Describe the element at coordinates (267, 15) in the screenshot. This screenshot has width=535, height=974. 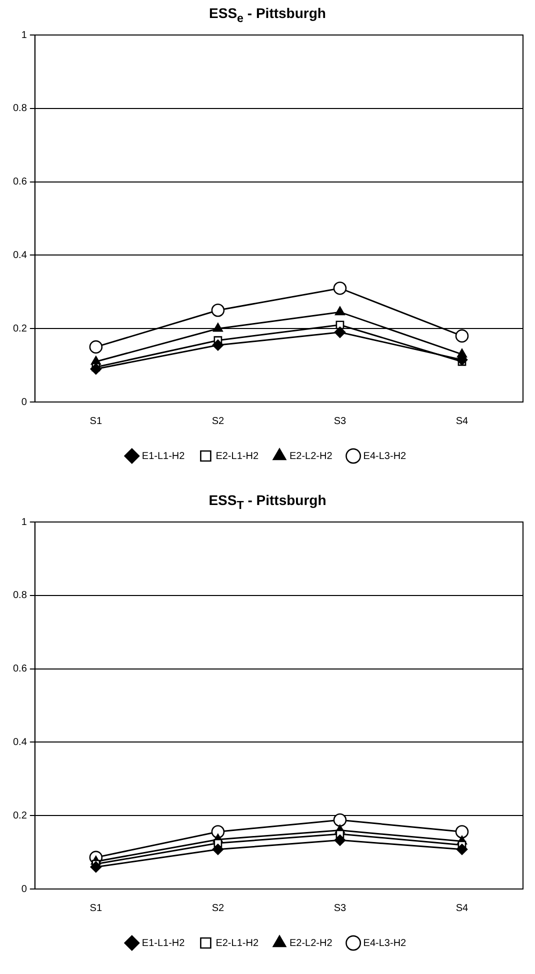
I see `chart-title: ESS$_{e}$ - Pittsburgh` at that location.